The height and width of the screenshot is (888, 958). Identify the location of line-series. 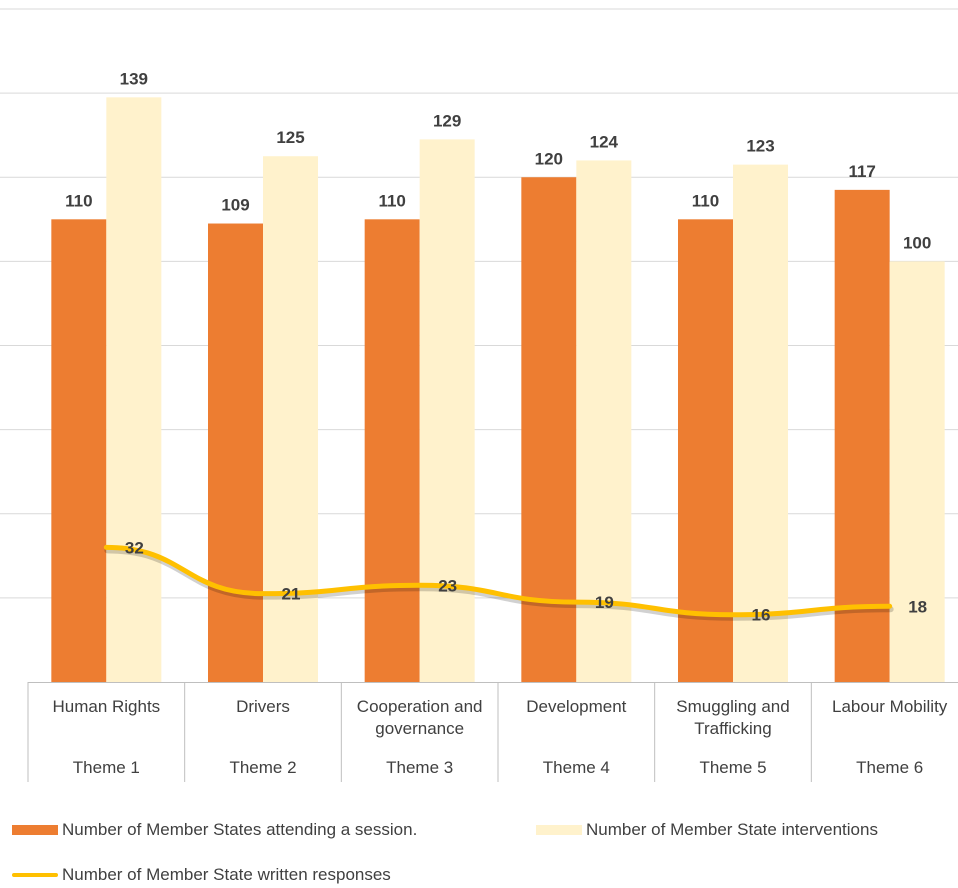
(498, 582).